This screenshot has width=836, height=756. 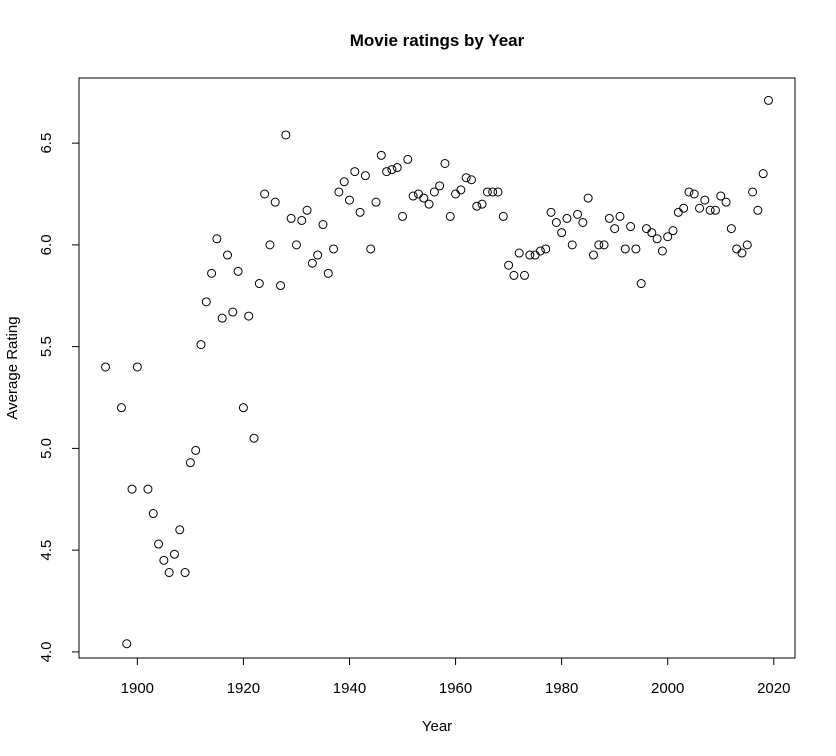 I want to click on x-tick-label-1980: 1980, so click(x=561, y=688).